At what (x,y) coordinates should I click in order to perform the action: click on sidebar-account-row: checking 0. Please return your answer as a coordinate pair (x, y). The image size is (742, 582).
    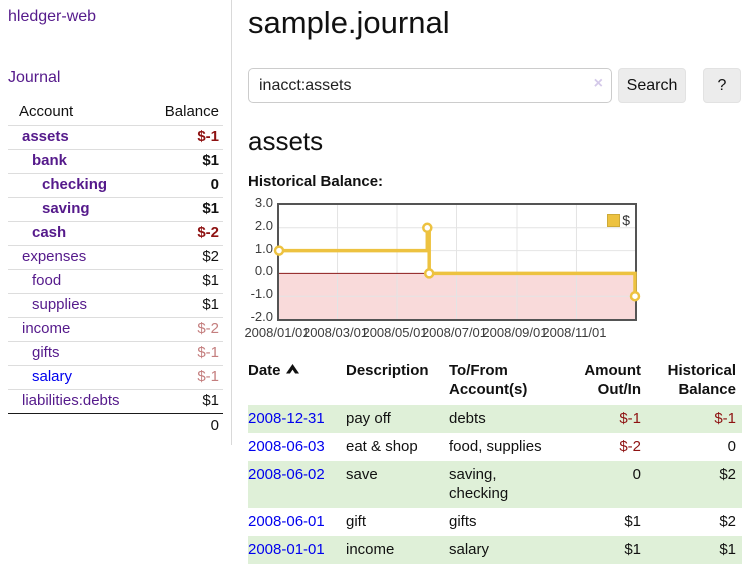
    Looking at the image, I should click on (115, 185).